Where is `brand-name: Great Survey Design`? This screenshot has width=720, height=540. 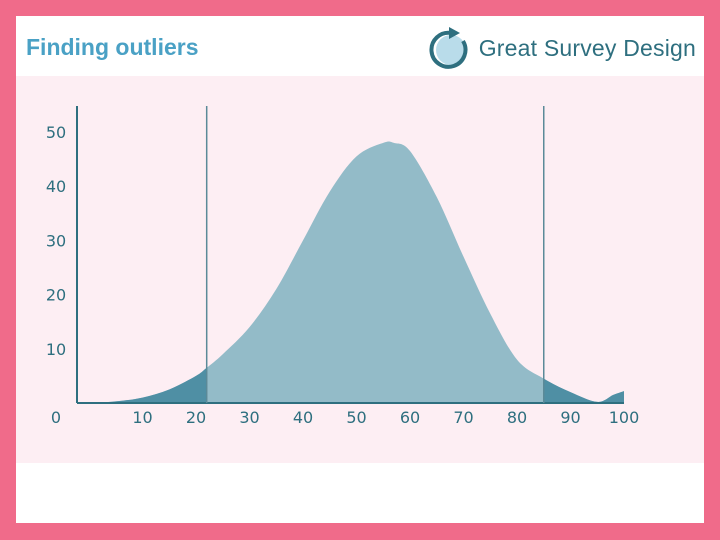
brand-name: Great Survey Design is located at coordinates (587, 48).